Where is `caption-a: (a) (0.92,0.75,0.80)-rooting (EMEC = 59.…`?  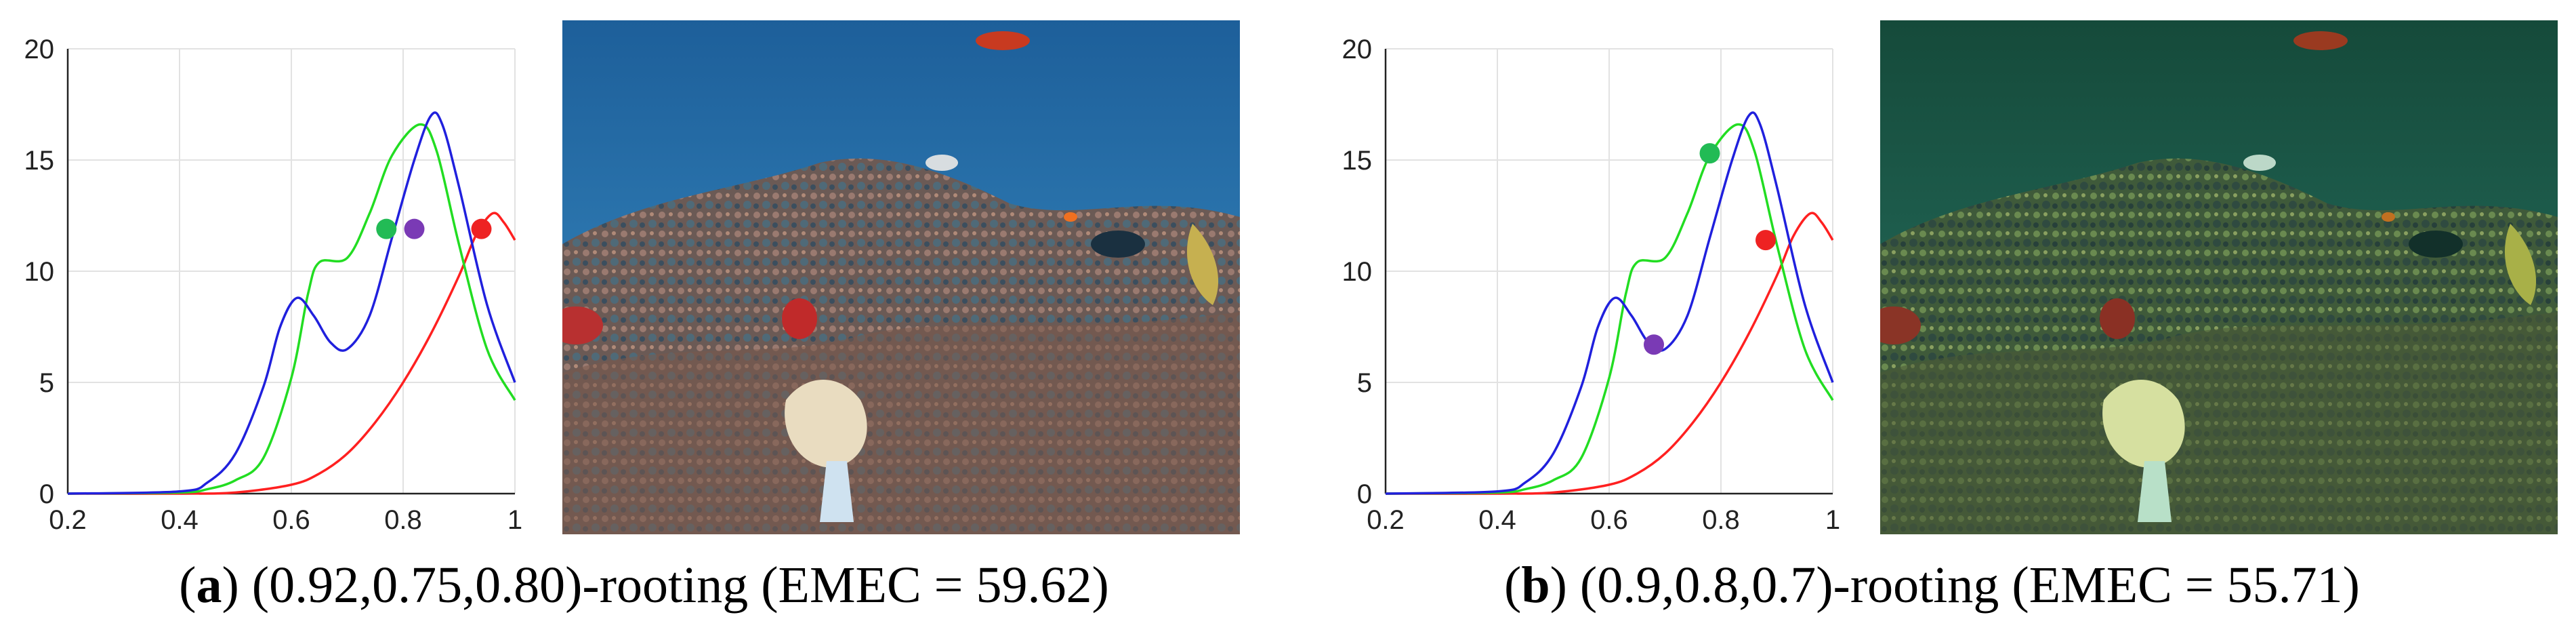
caption-a: (a) (0.92,0.75,0.80)-rooting (EMEC = 59.… is located at coordinates (644, 585).